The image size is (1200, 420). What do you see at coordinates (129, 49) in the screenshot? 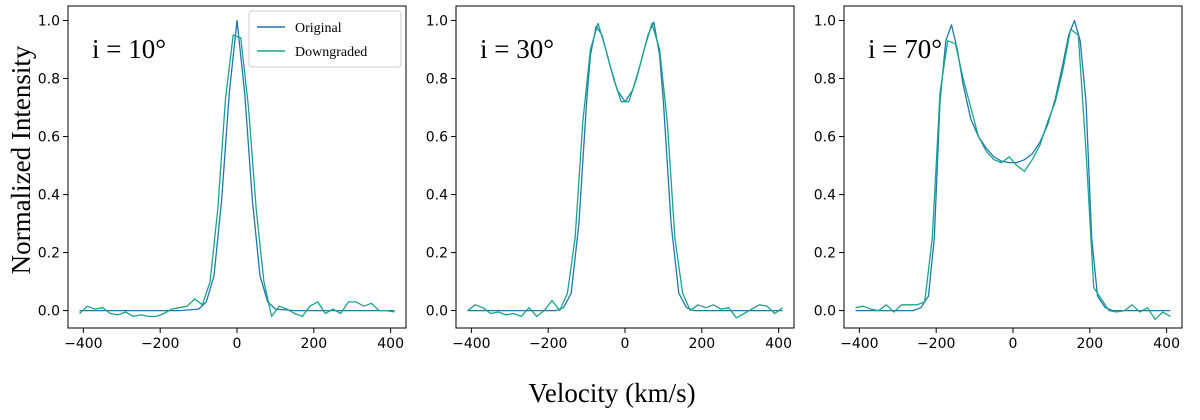
I see `panel-label: i = 10°` at bounding box center [129, 49].